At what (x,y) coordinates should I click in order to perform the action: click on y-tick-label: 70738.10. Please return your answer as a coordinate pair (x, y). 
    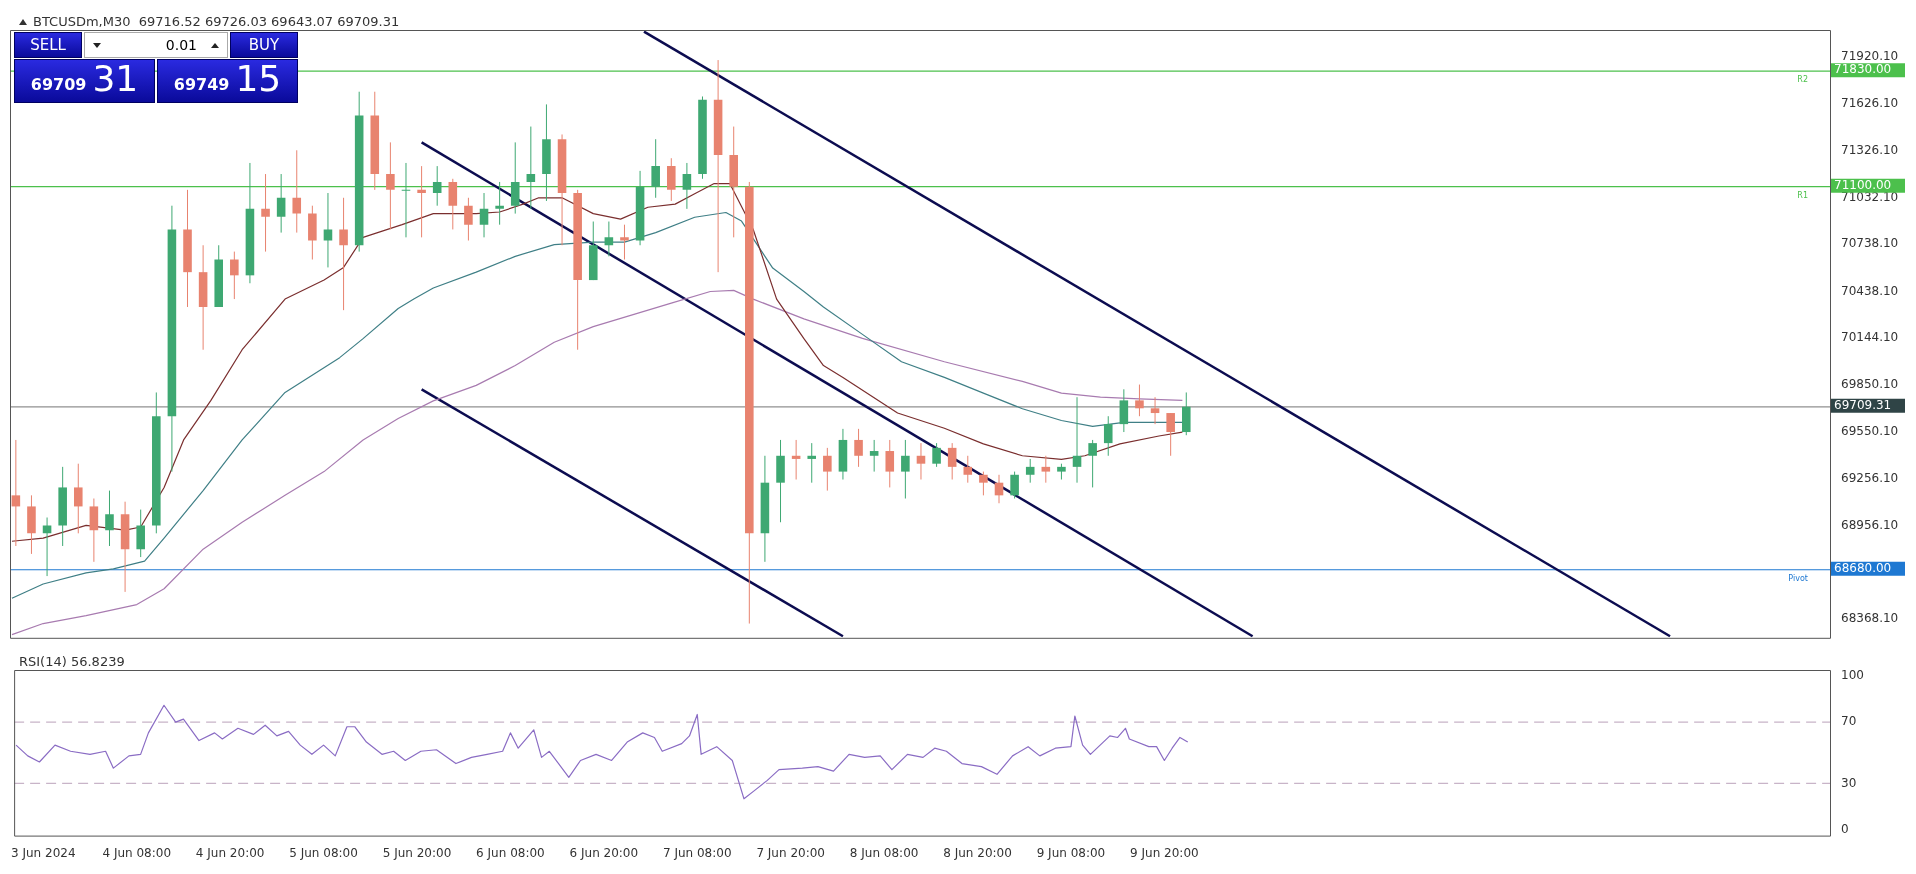
    Looking at the image, I should click on (1870, 243).